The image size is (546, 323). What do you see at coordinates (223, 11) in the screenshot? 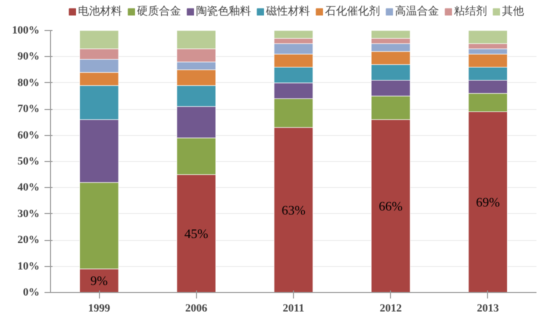
I see `legend-label: 陶瓷色釉料` at bounding box center [223, 11].